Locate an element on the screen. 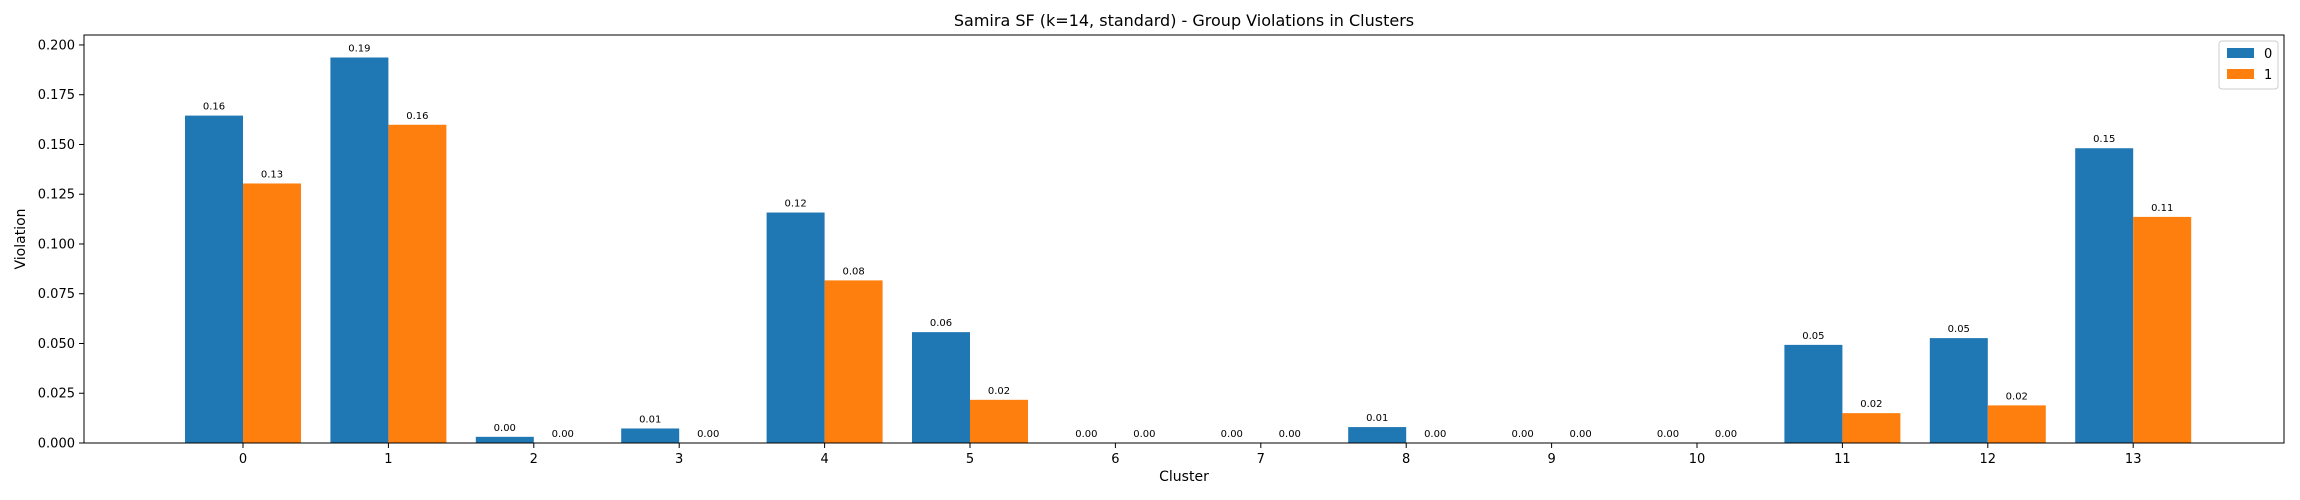  data-label-series-0-cluster-7: 0.00 is located at coordinates (1232, 434).